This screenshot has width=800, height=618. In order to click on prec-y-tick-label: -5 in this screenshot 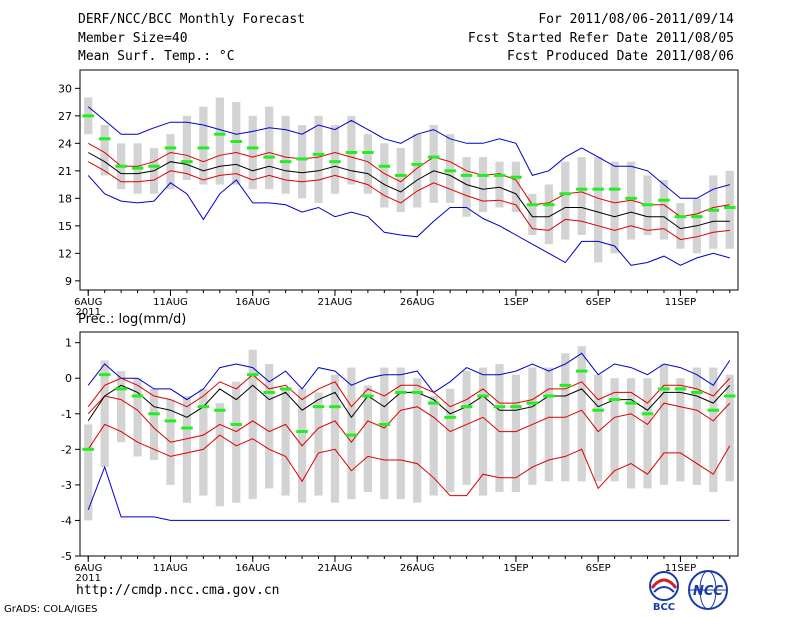, I will do `click(66, 556)`.